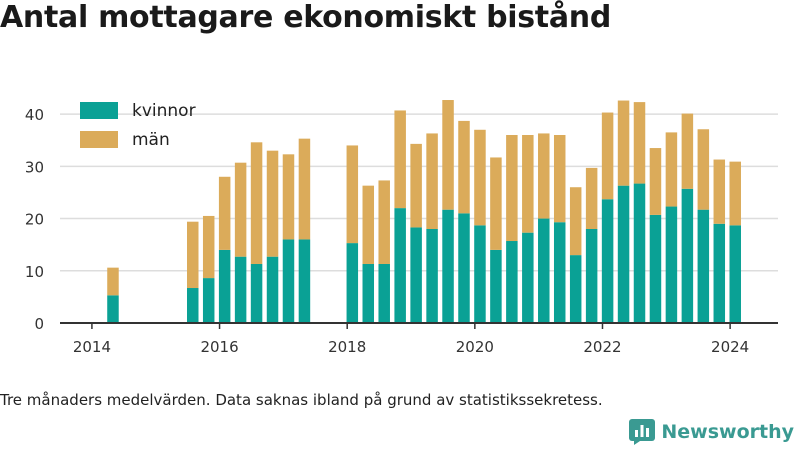 This screenshot has height=450, width=800. What do you see at coordinates (34, 220) in the screenshot?
I see `y-tick-label: 20` at bounding box center [34, 220].